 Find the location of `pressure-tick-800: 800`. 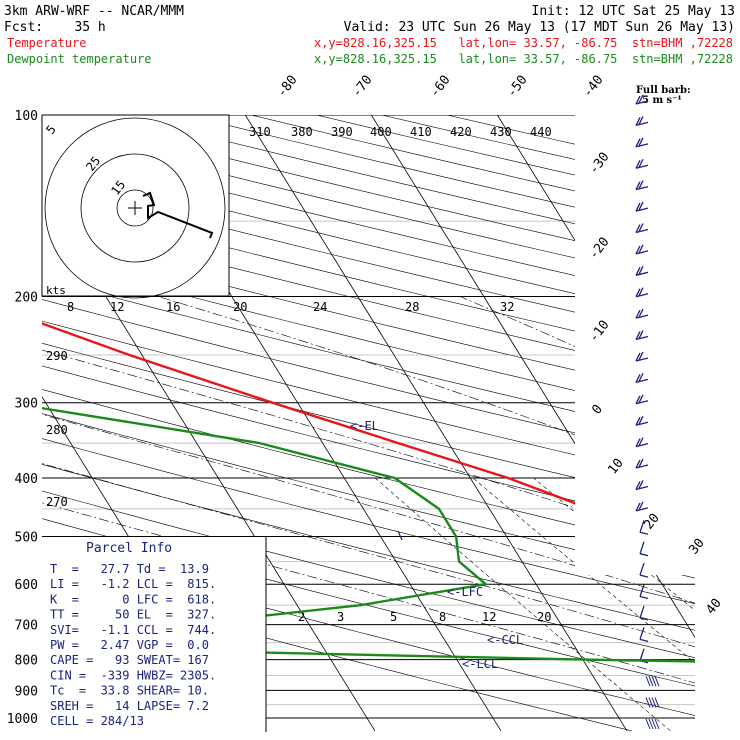

pressure-tick-800: 800 is located at coordinates (26, 661).